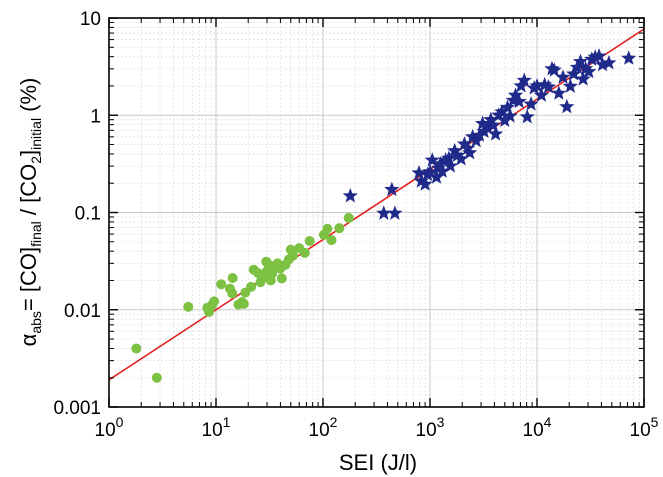  Describe the element at coordinates (109, 427) in the screenshot. I see `x-tick-label: 10⁰` at that location.